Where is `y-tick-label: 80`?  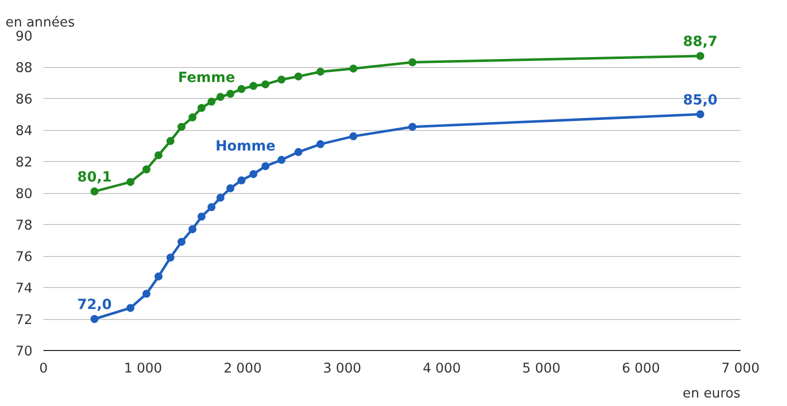 y-tick-label: 80 is located at coordinates (24, 194).